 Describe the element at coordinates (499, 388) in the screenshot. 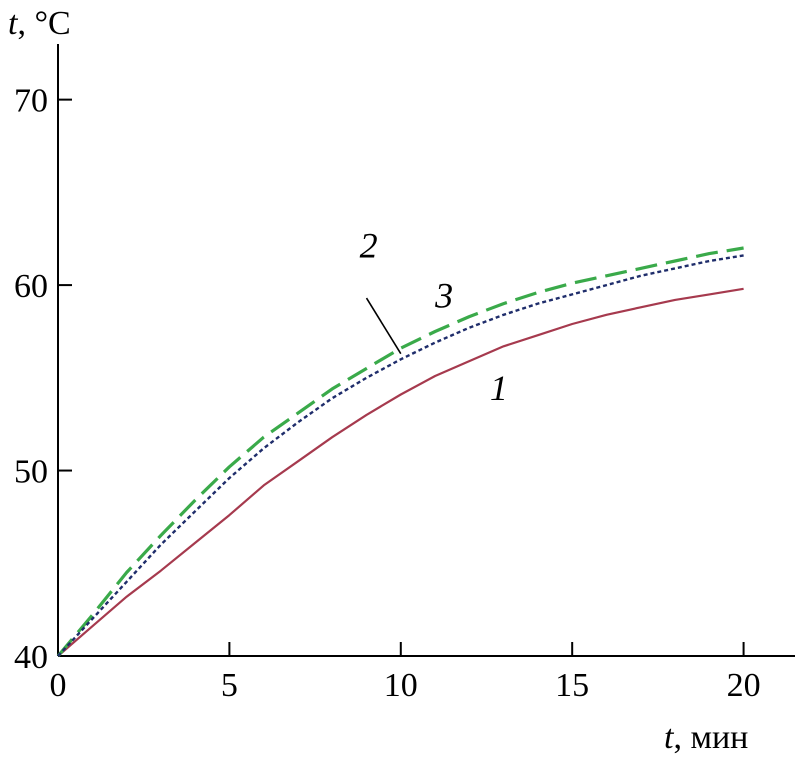

I see `series-1-label: 1` at that location.